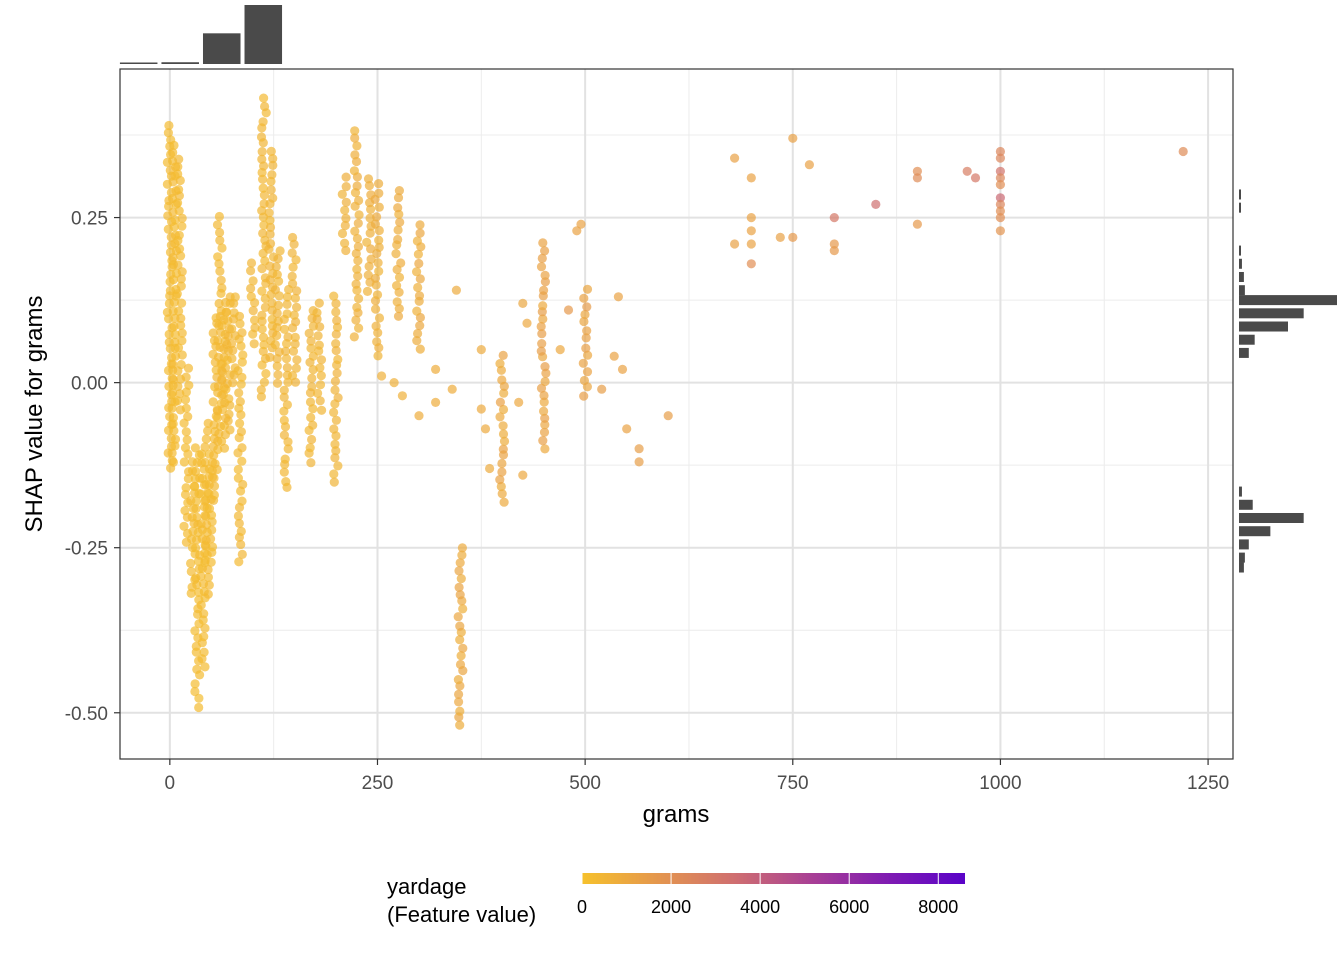 The height and width of the screenshot is (960, 1344). I want to click on x-histogram-bar, so click(138, 63).